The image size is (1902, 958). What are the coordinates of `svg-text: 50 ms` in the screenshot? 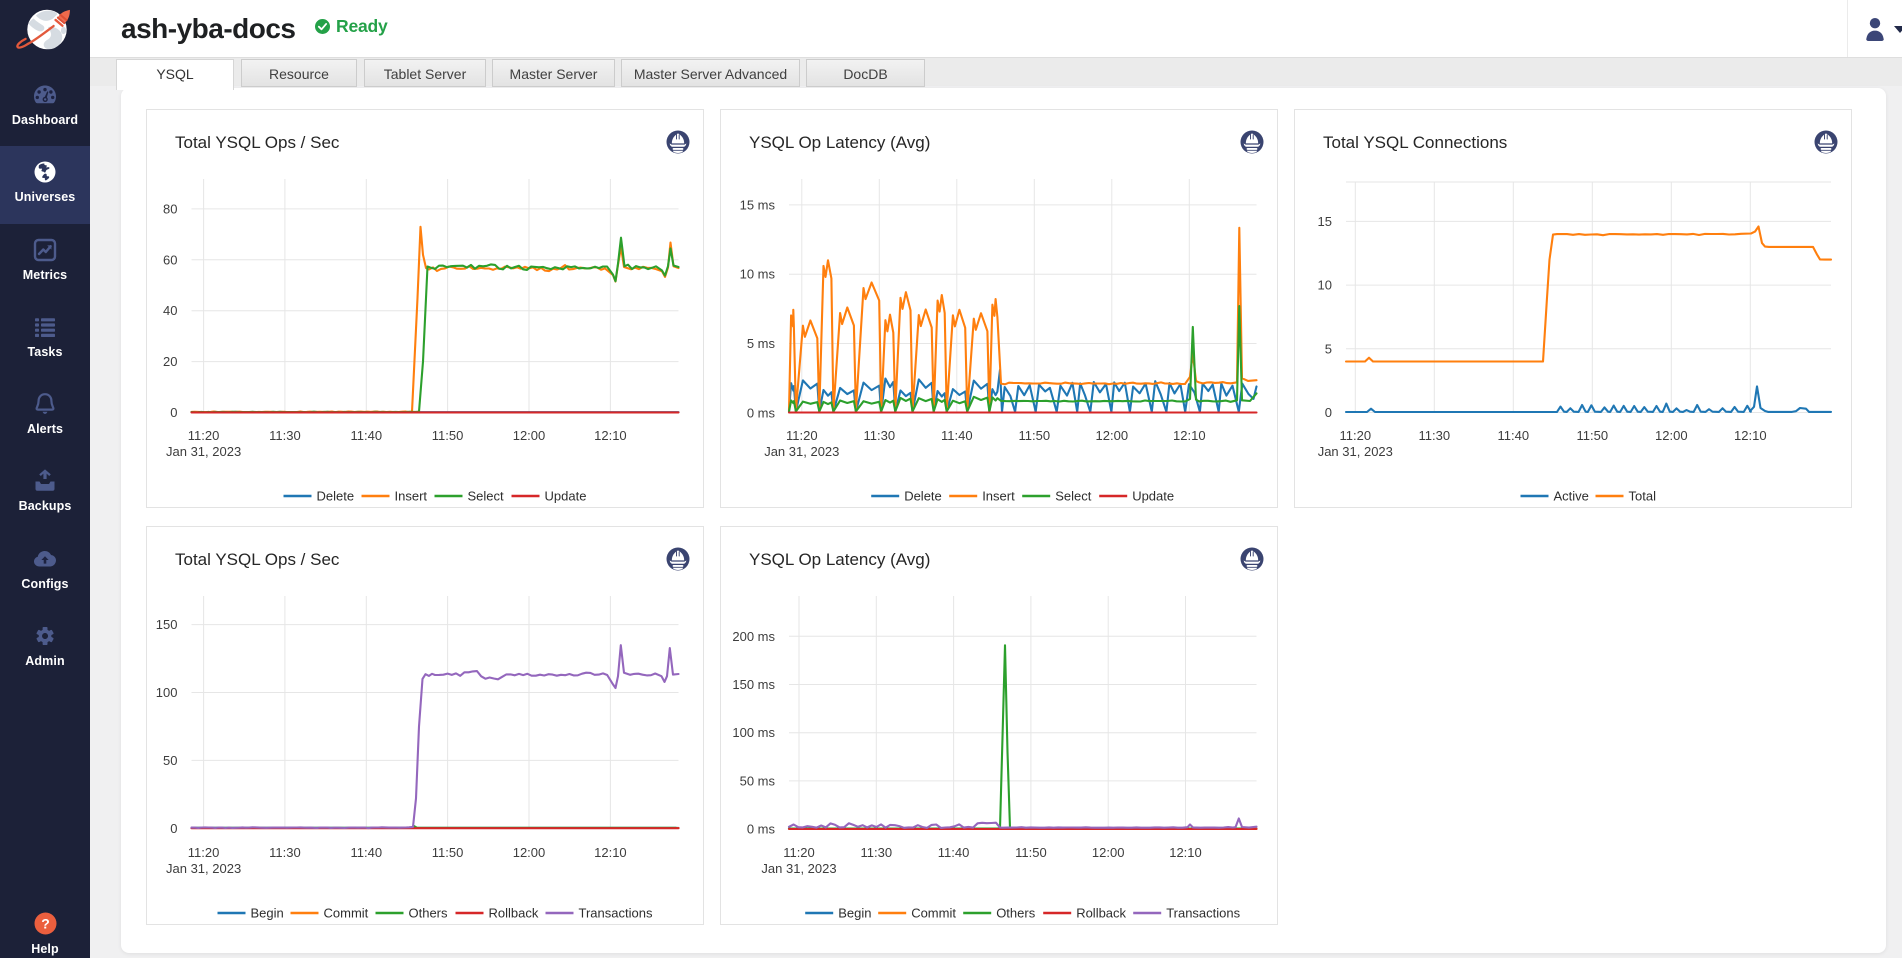 It's located at (758, 780).